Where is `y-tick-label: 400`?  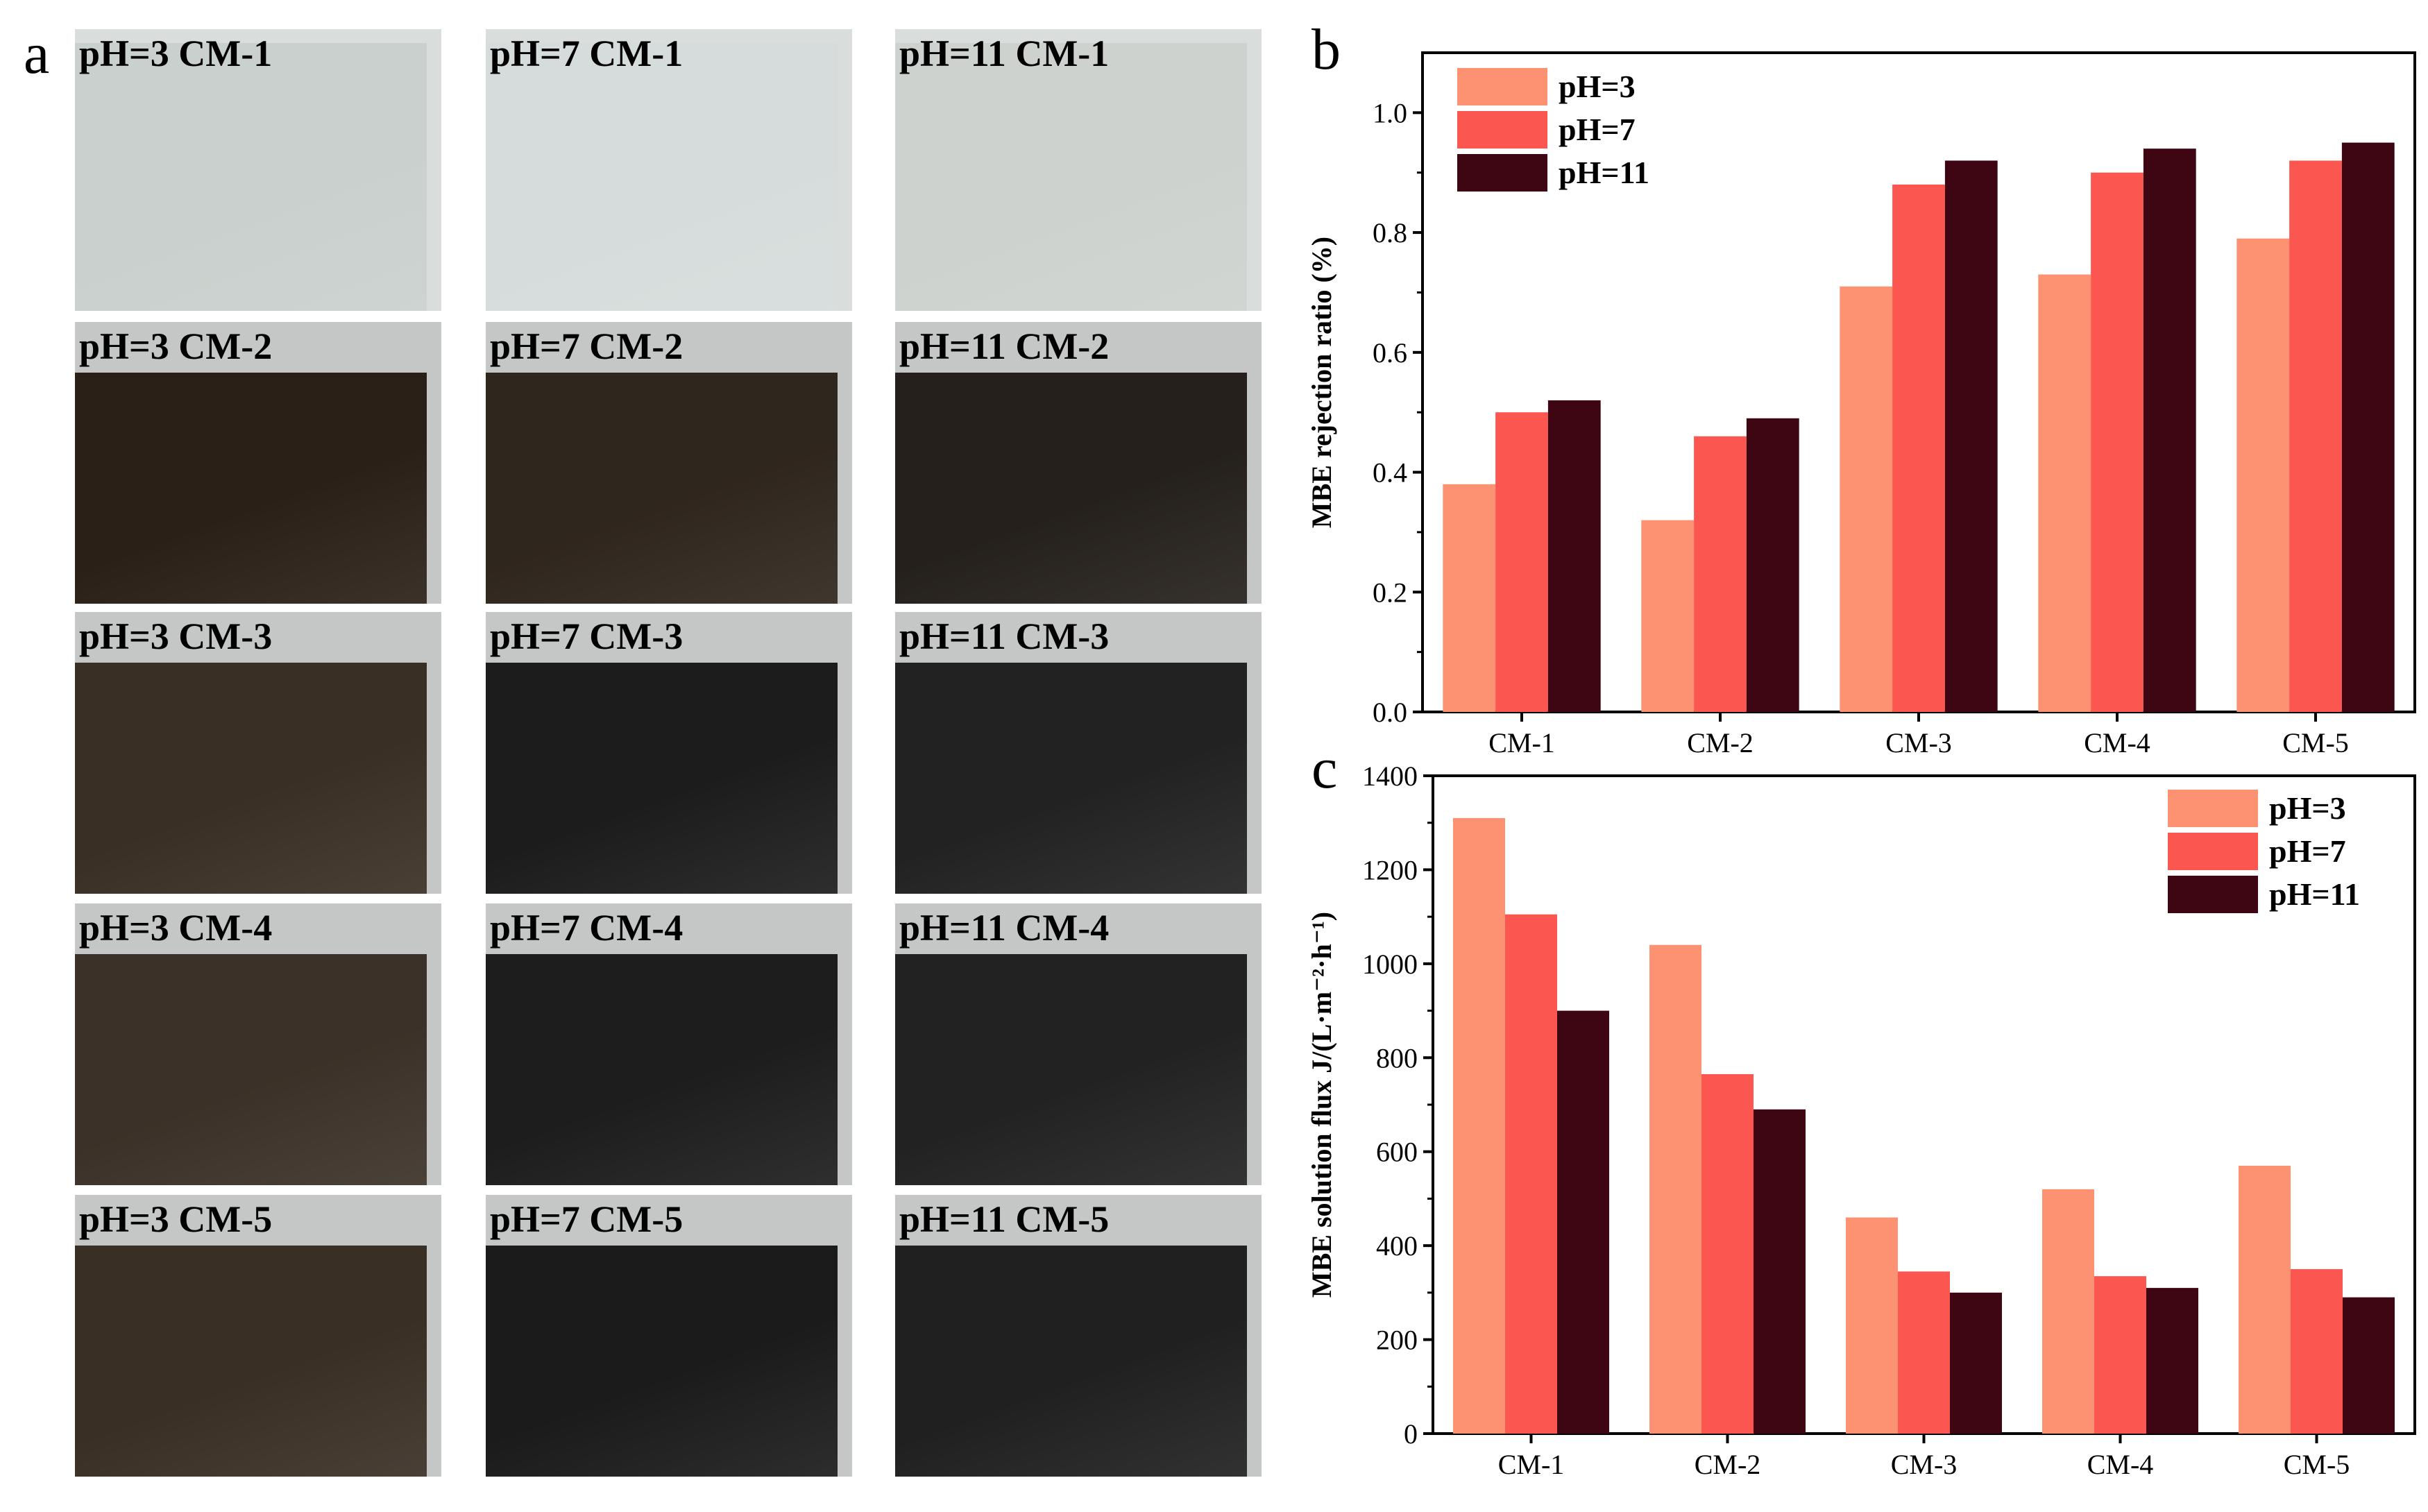 y-tick-label: 400 is located at coordinates (1397, 1246).